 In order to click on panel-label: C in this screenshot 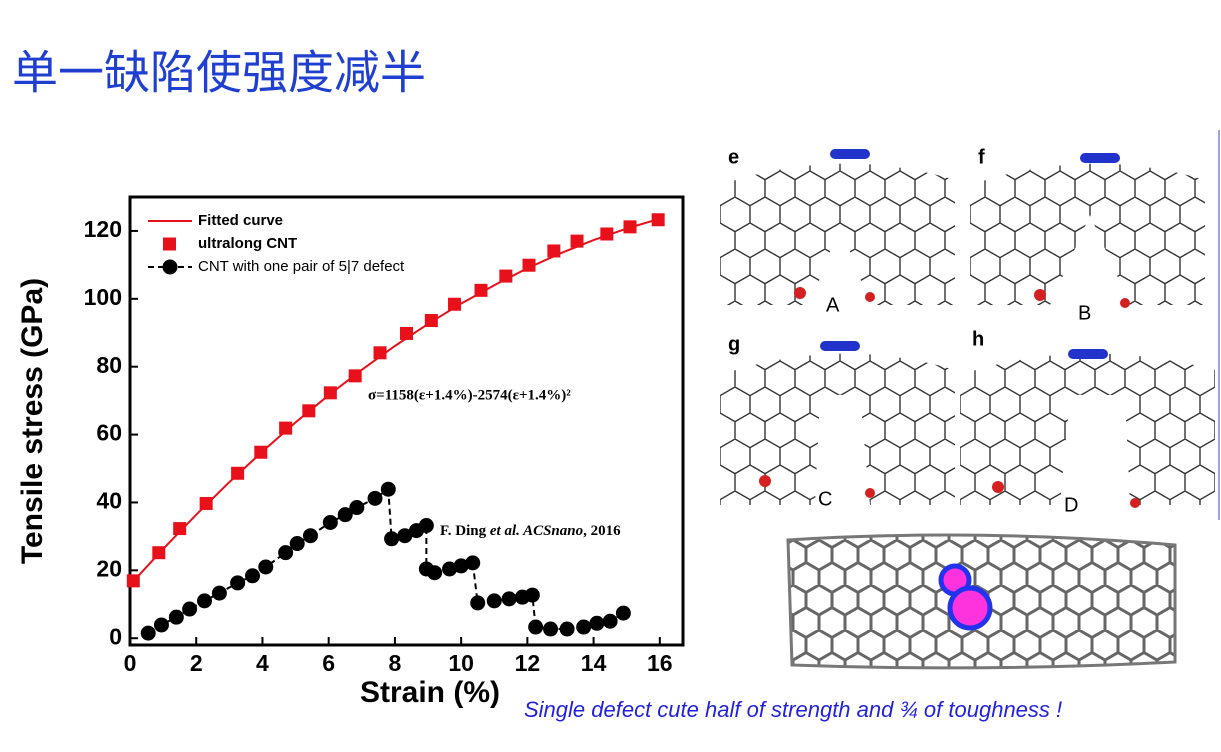, I will do `click(825, 499)`.